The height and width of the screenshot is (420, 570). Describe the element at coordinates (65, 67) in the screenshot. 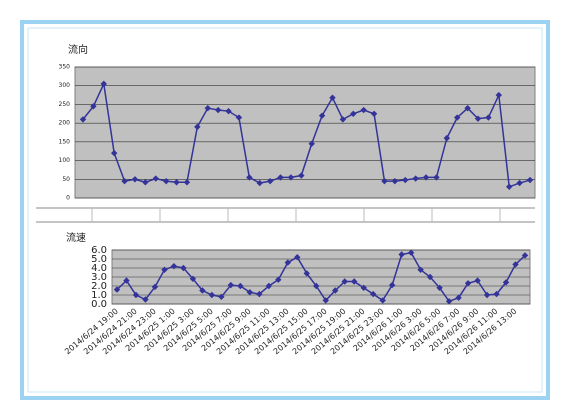

I see `y-tick-label: 350` at that location.